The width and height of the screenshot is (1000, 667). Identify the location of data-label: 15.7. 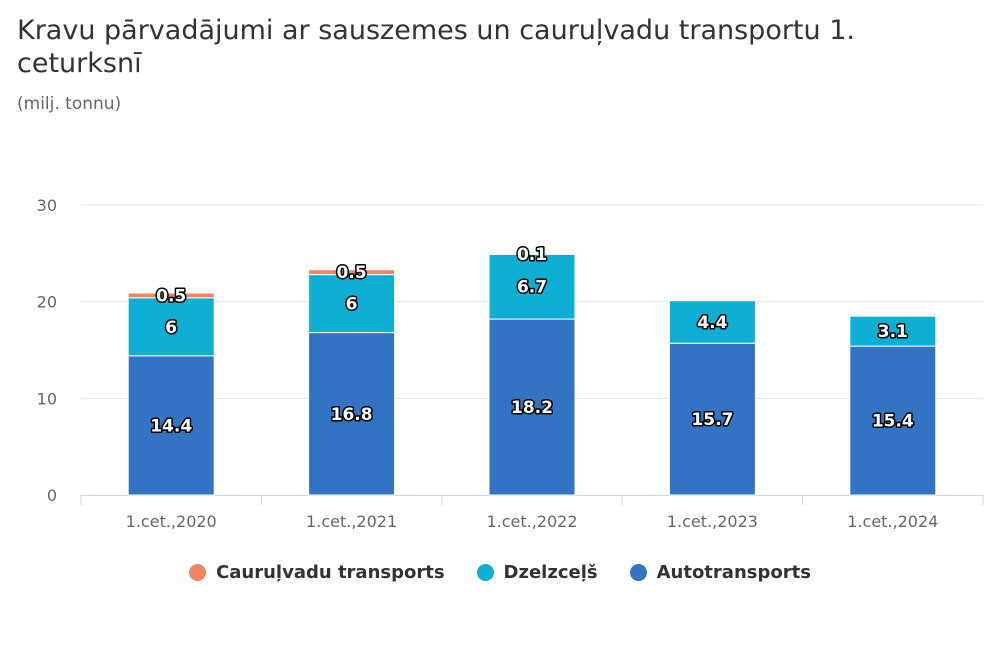
(712, 420).